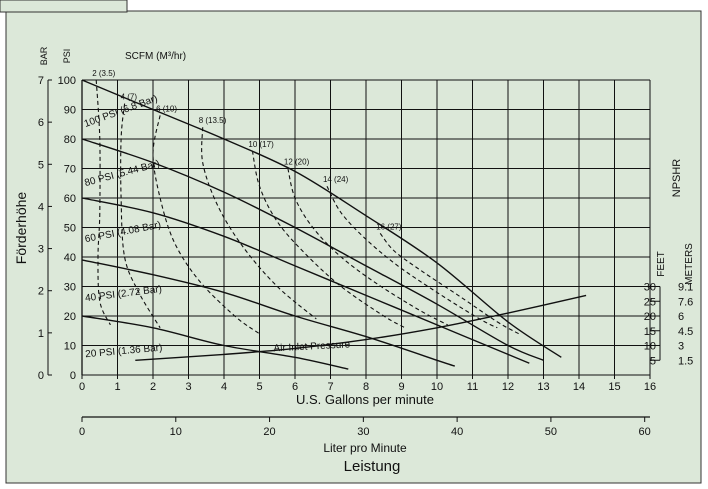 This screenshot has height=489, width=708. I want to click on bar-tick-label: 1, so click(41, 334).